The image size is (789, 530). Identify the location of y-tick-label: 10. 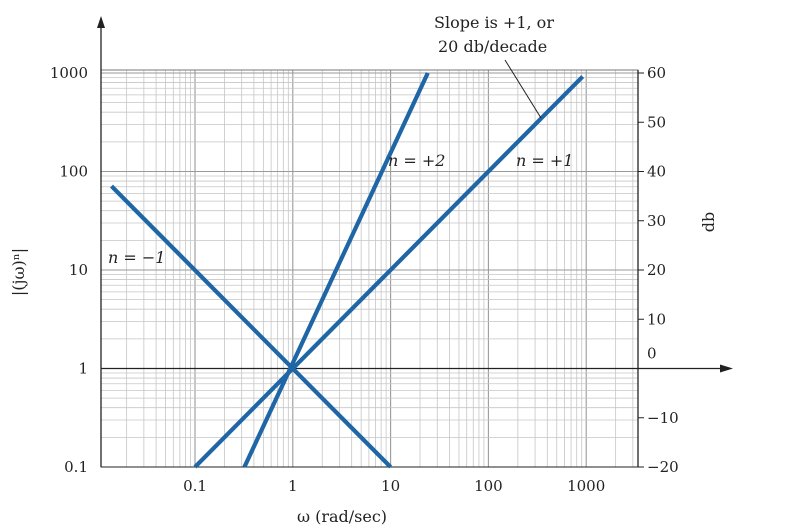
(78, 270).